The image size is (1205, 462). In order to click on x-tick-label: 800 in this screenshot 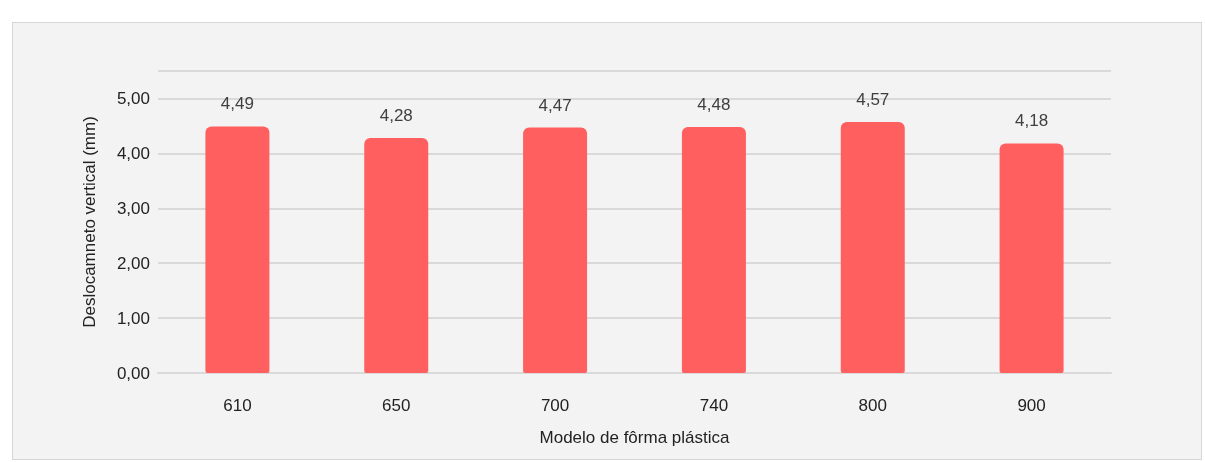, I will do `click(872, 405)`.